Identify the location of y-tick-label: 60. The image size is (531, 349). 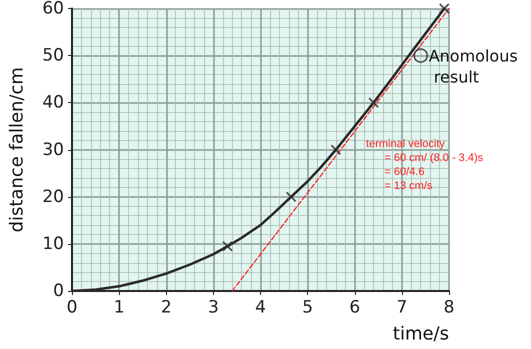
(53, 9).